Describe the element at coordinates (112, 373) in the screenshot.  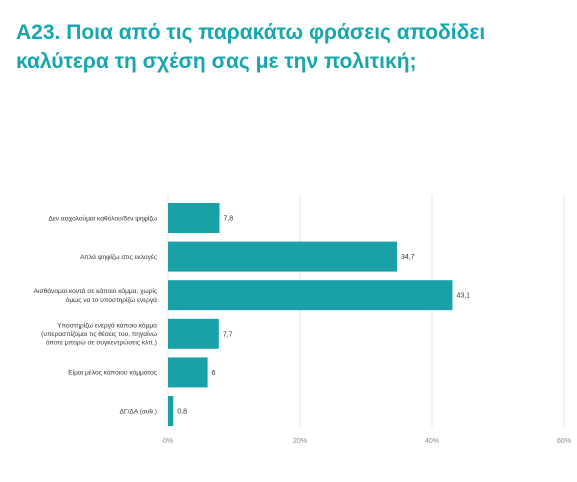
I see `category-label: Είμαι μέλος κάποιου κόμματος` at that location.